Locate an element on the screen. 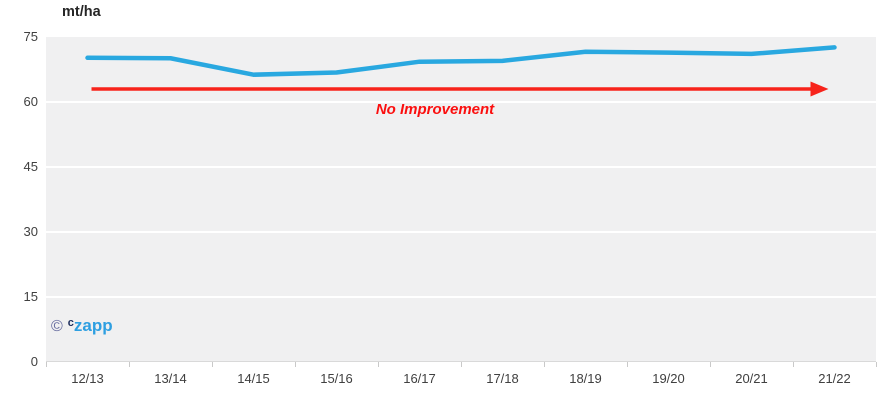  x-tick-label-12-13: 12/13 is located at coordinates (87, 378).